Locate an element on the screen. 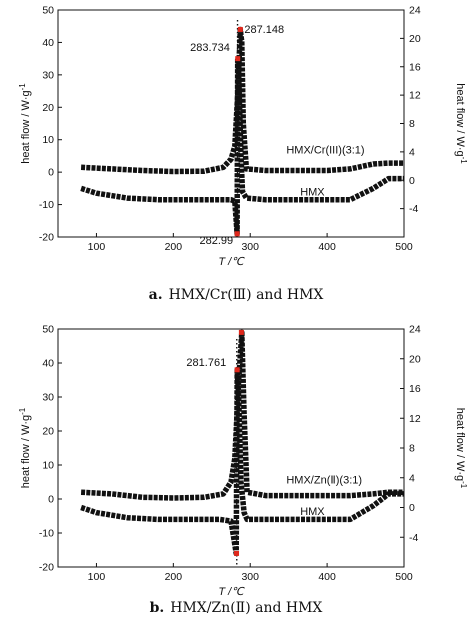  caption-letter: a. is located at coordinates (156, 295).